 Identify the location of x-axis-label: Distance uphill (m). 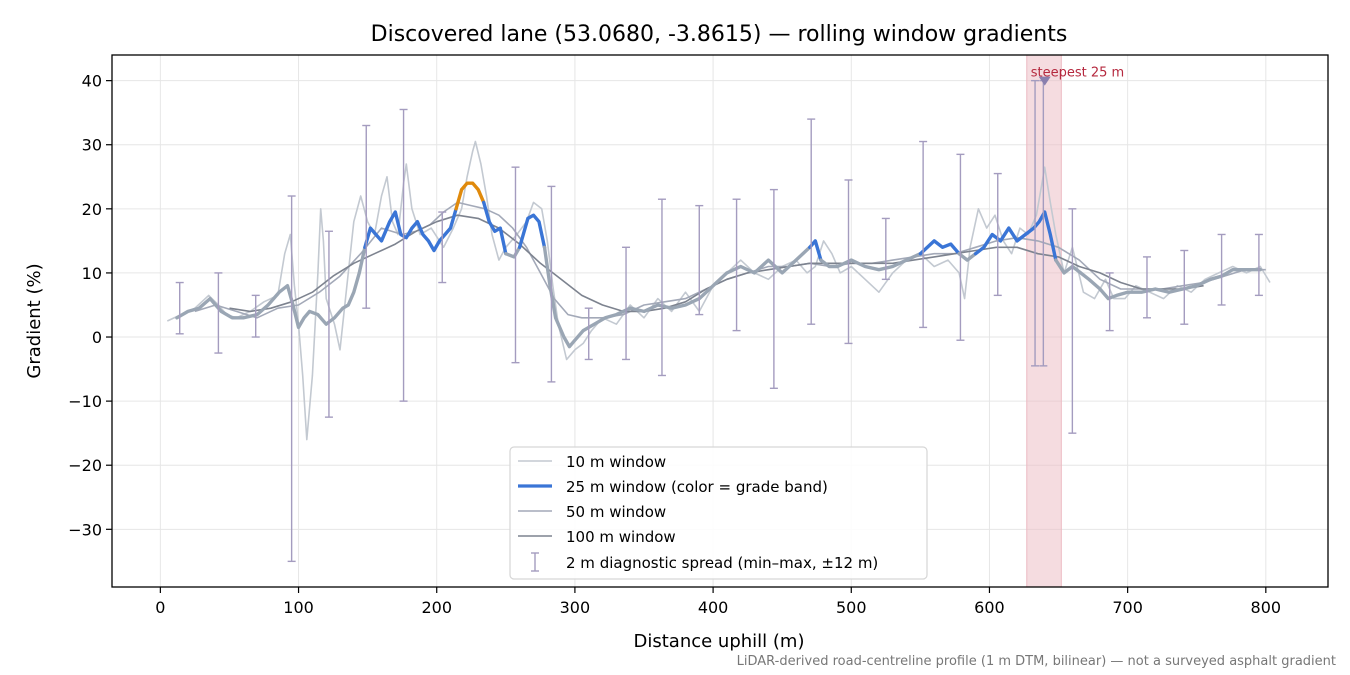
(719, 641).